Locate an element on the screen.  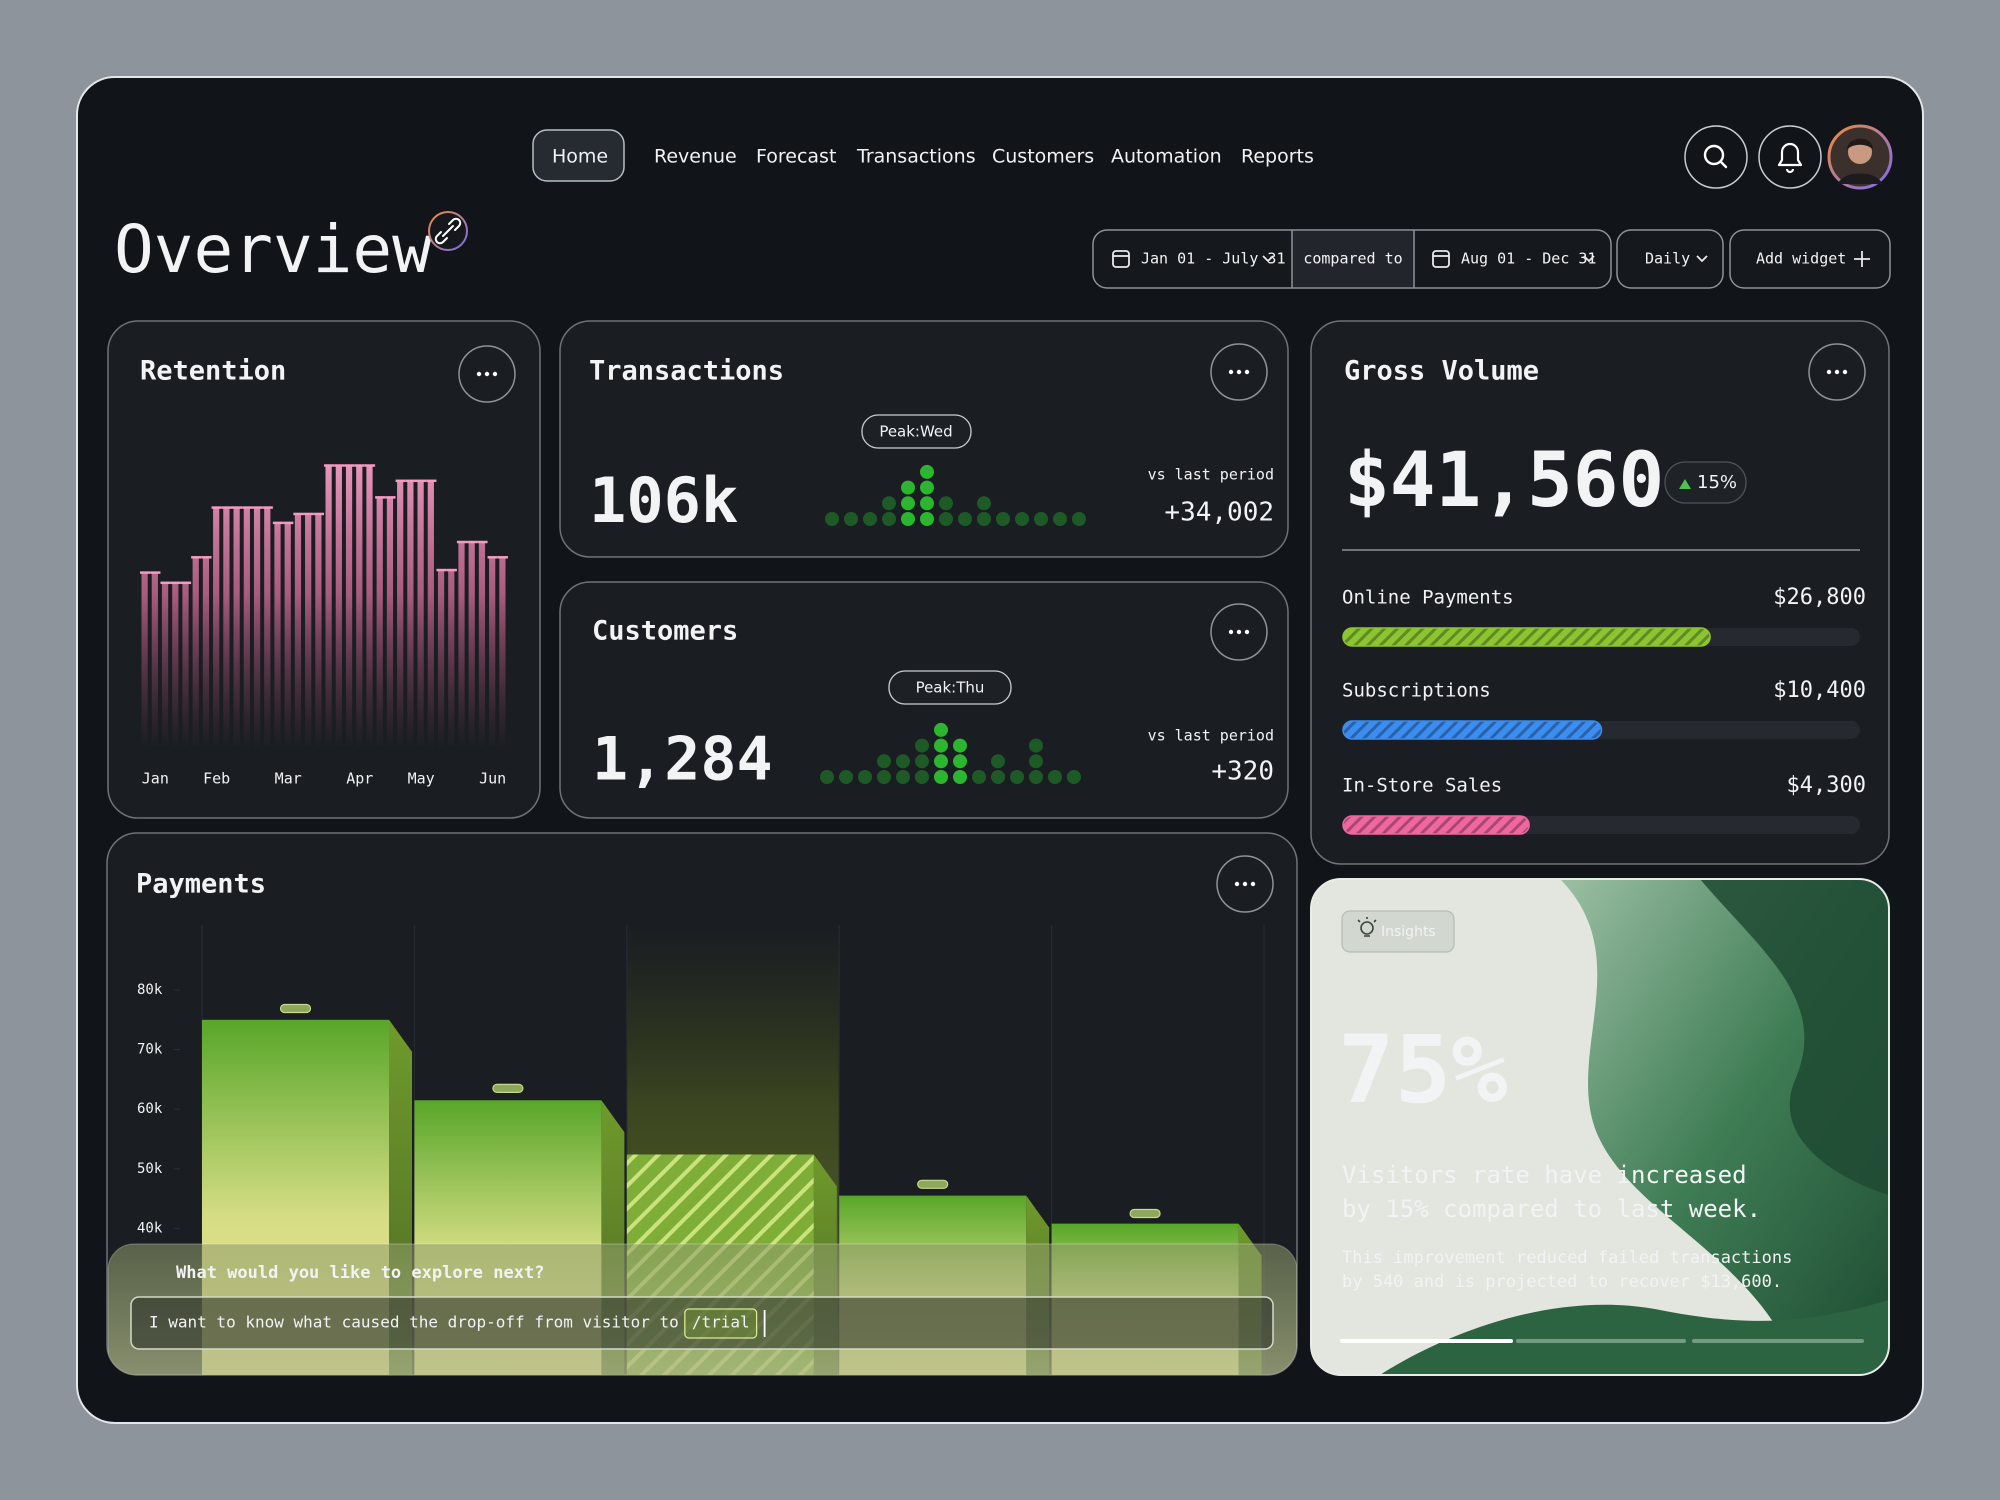
nav-item: Automation is located at coordinates (1166, 157).